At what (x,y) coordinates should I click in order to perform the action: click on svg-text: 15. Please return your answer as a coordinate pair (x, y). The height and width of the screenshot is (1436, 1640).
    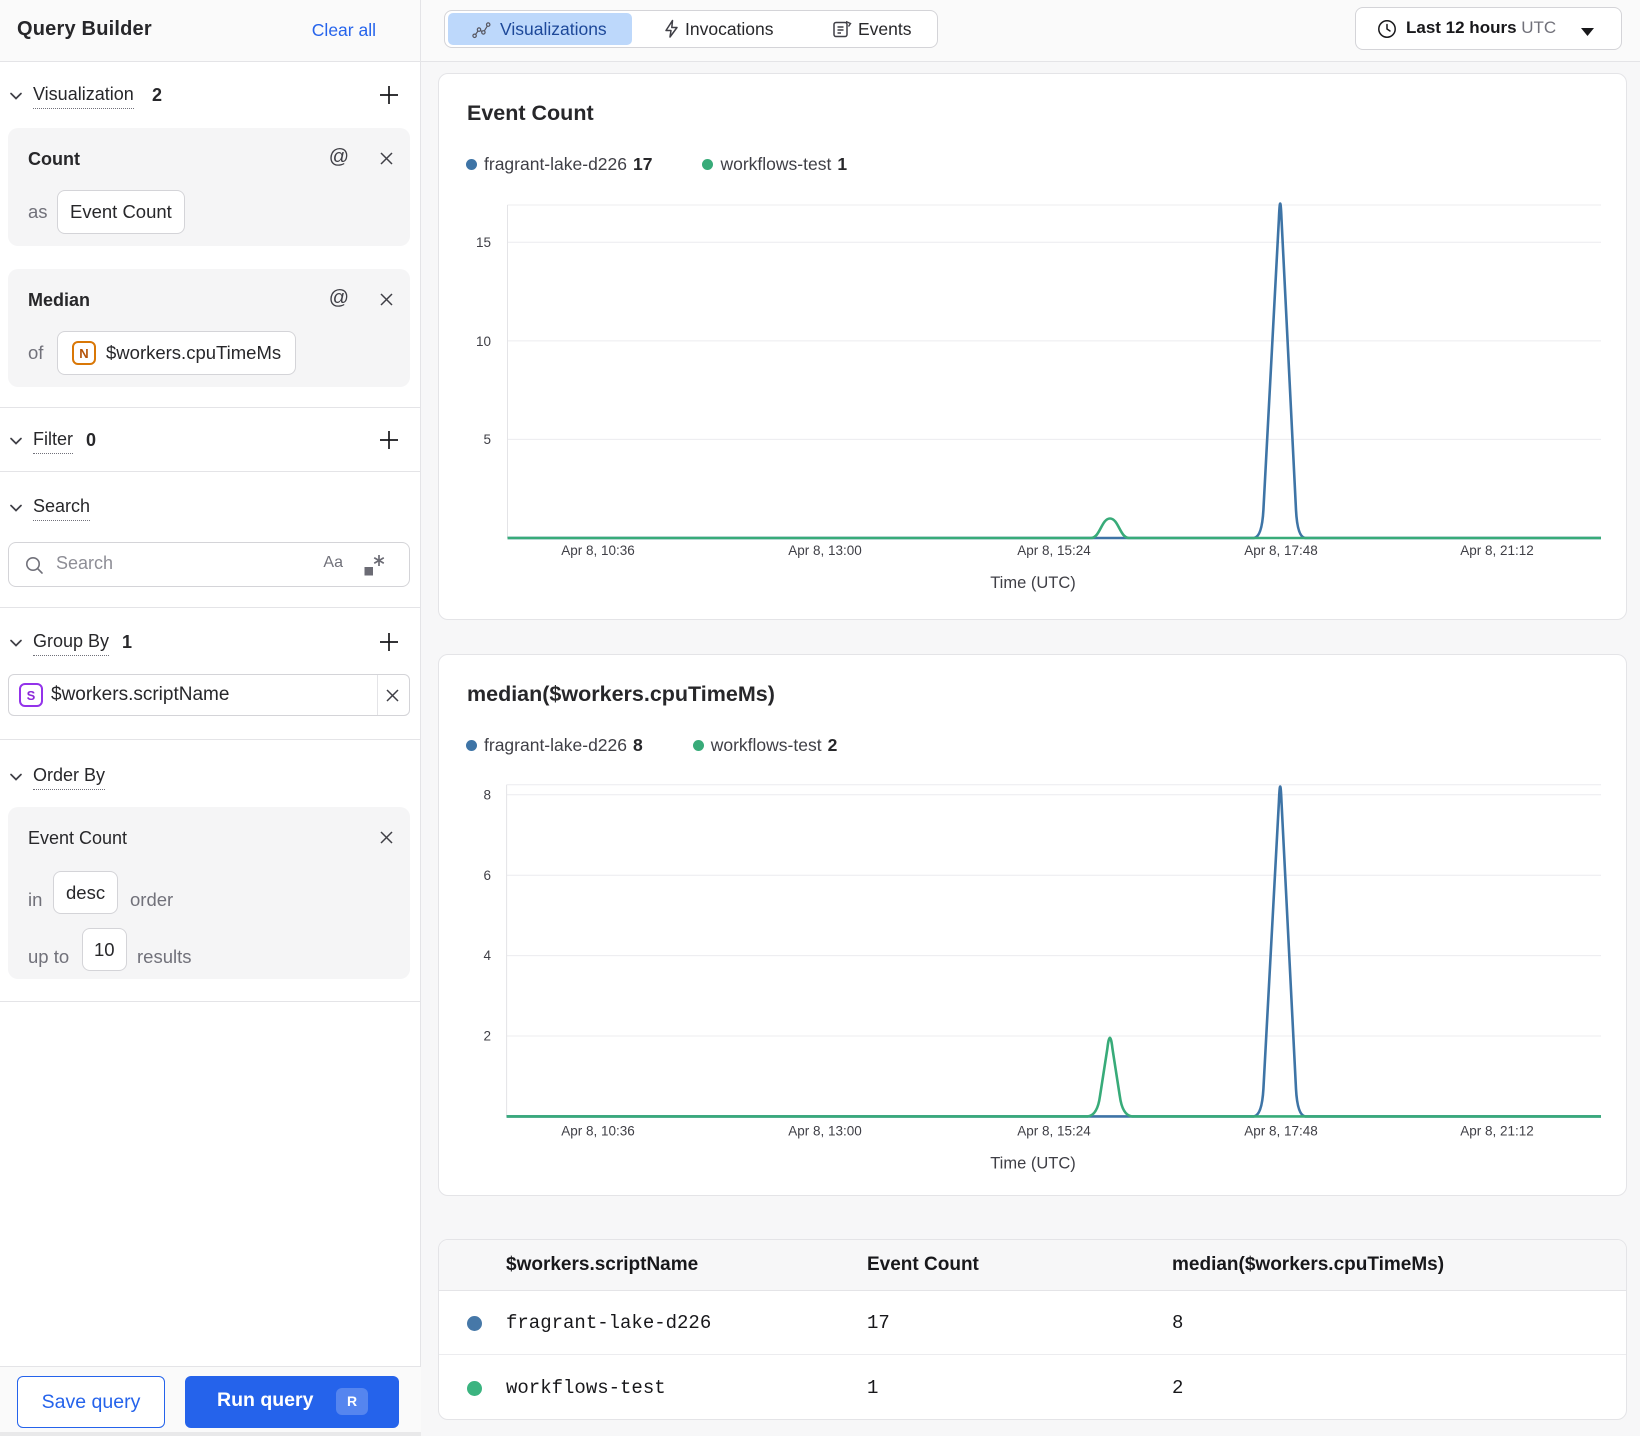
    Looking at the image, I should click on (483, 242).